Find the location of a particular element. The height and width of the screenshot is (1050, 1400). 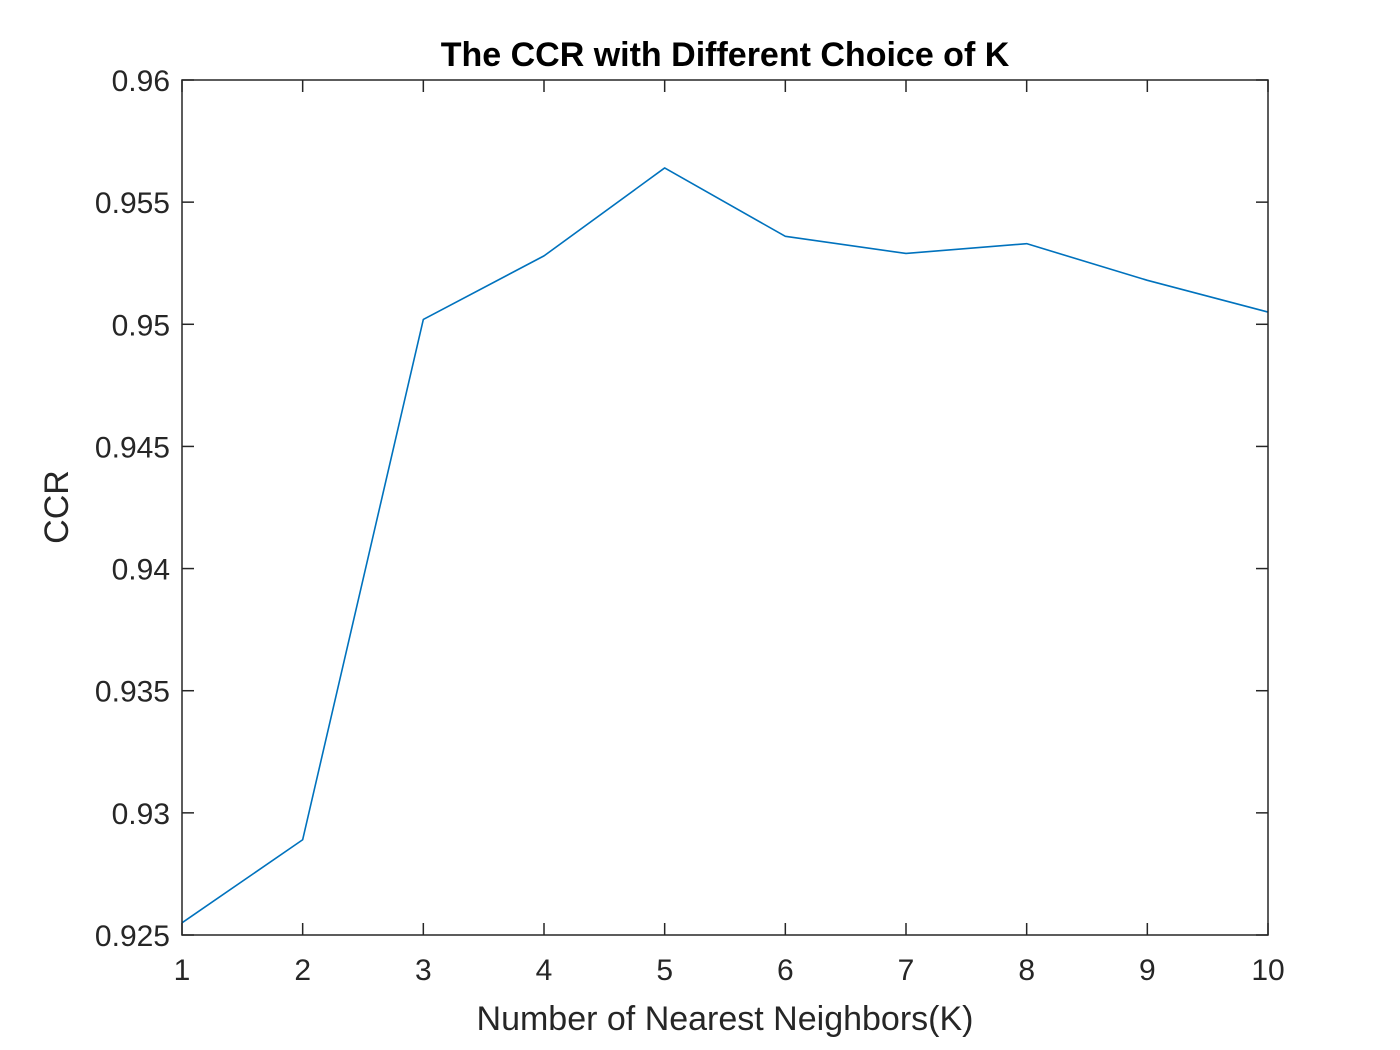

y-tick-label: 0.96 is located at coordinates (141, 81).